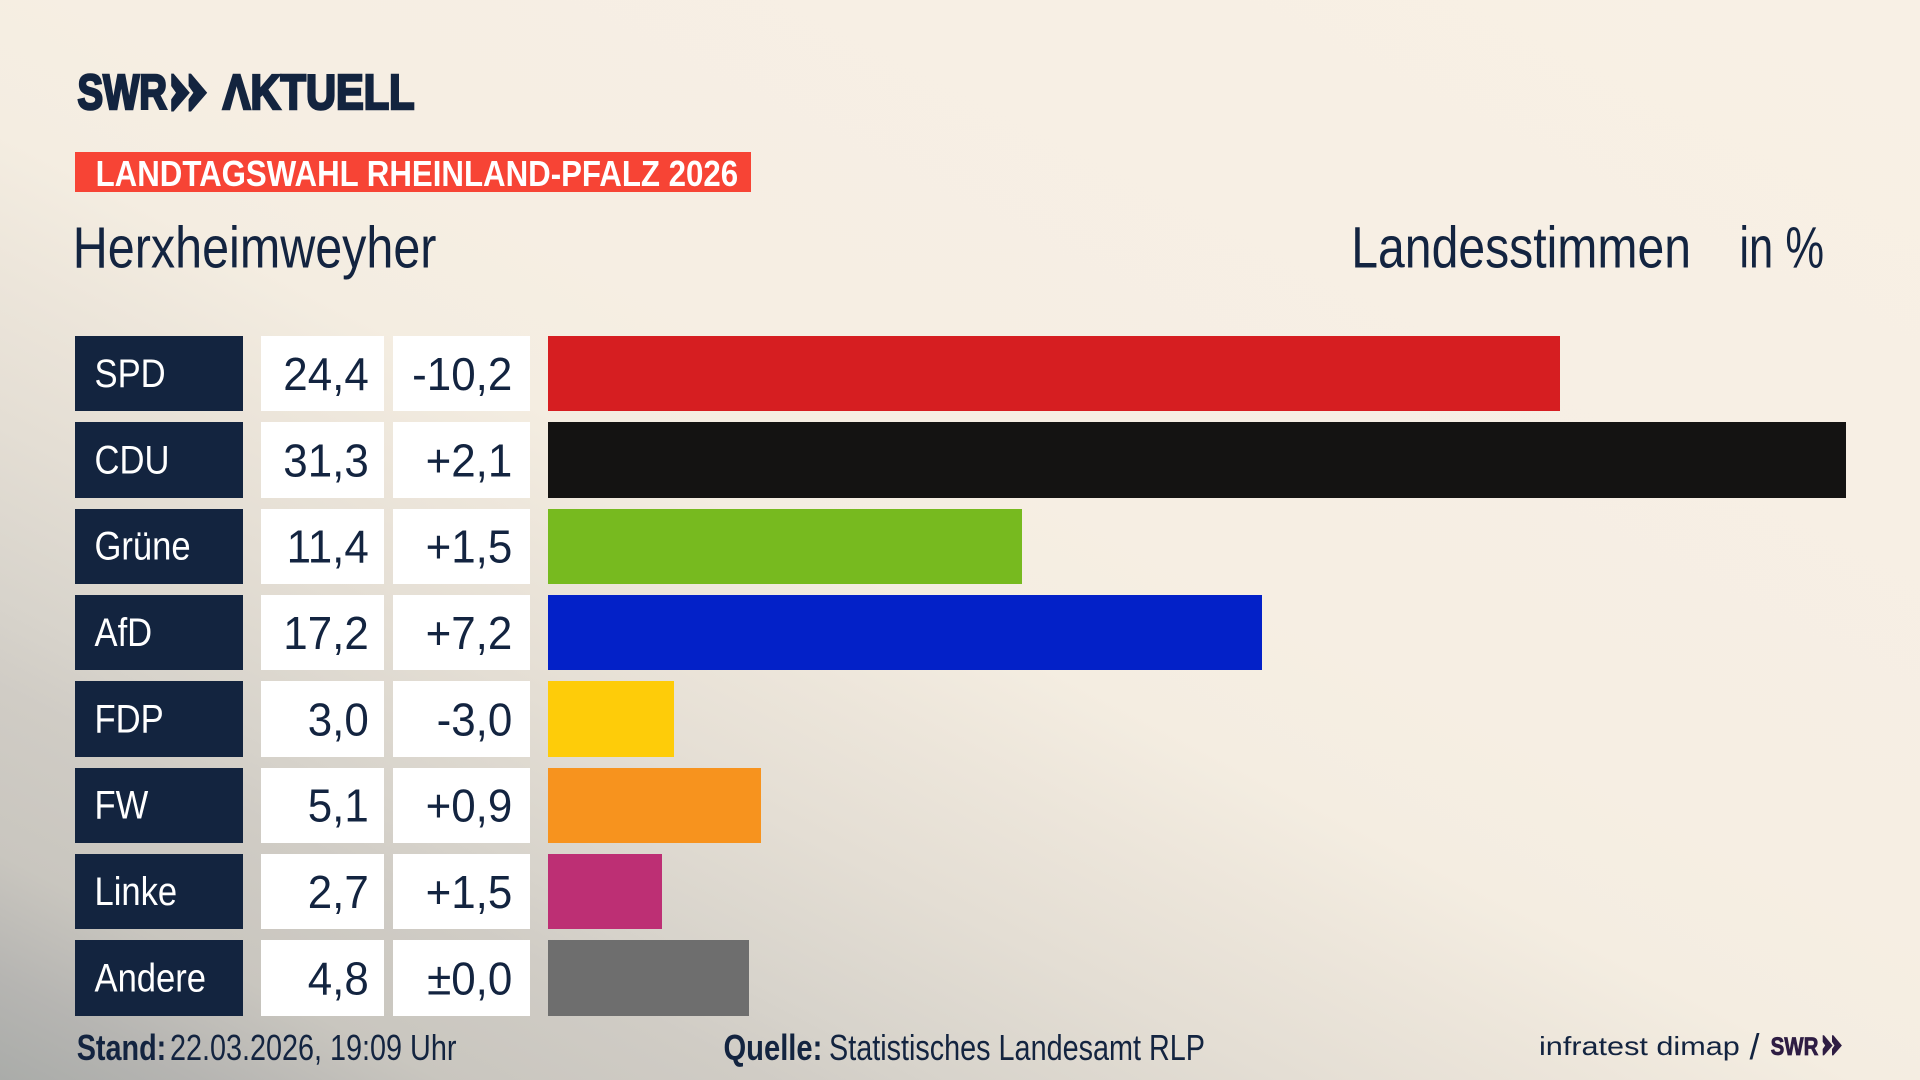  What do you see at coordinates (417, 174) in the screenshot?
I see `svg-text:LANDTAGSWAHL RHEINLAND-PFALZ 2: LANDTAGSWAHL RHEINLAND-PFALZ 2026` at bounding box center [417, 174].